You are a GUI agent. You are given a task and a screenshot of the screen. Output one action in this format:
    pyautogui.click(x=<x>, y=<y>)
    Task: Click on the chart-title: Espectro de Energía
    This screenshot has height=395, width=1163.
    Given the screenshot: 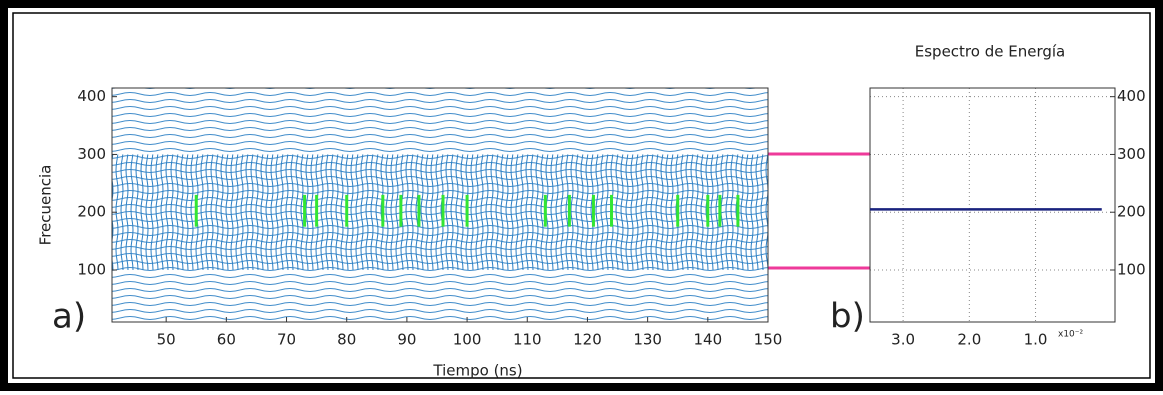 What is the action you would take?
    pyautogui.click(x=990, y=52)
    